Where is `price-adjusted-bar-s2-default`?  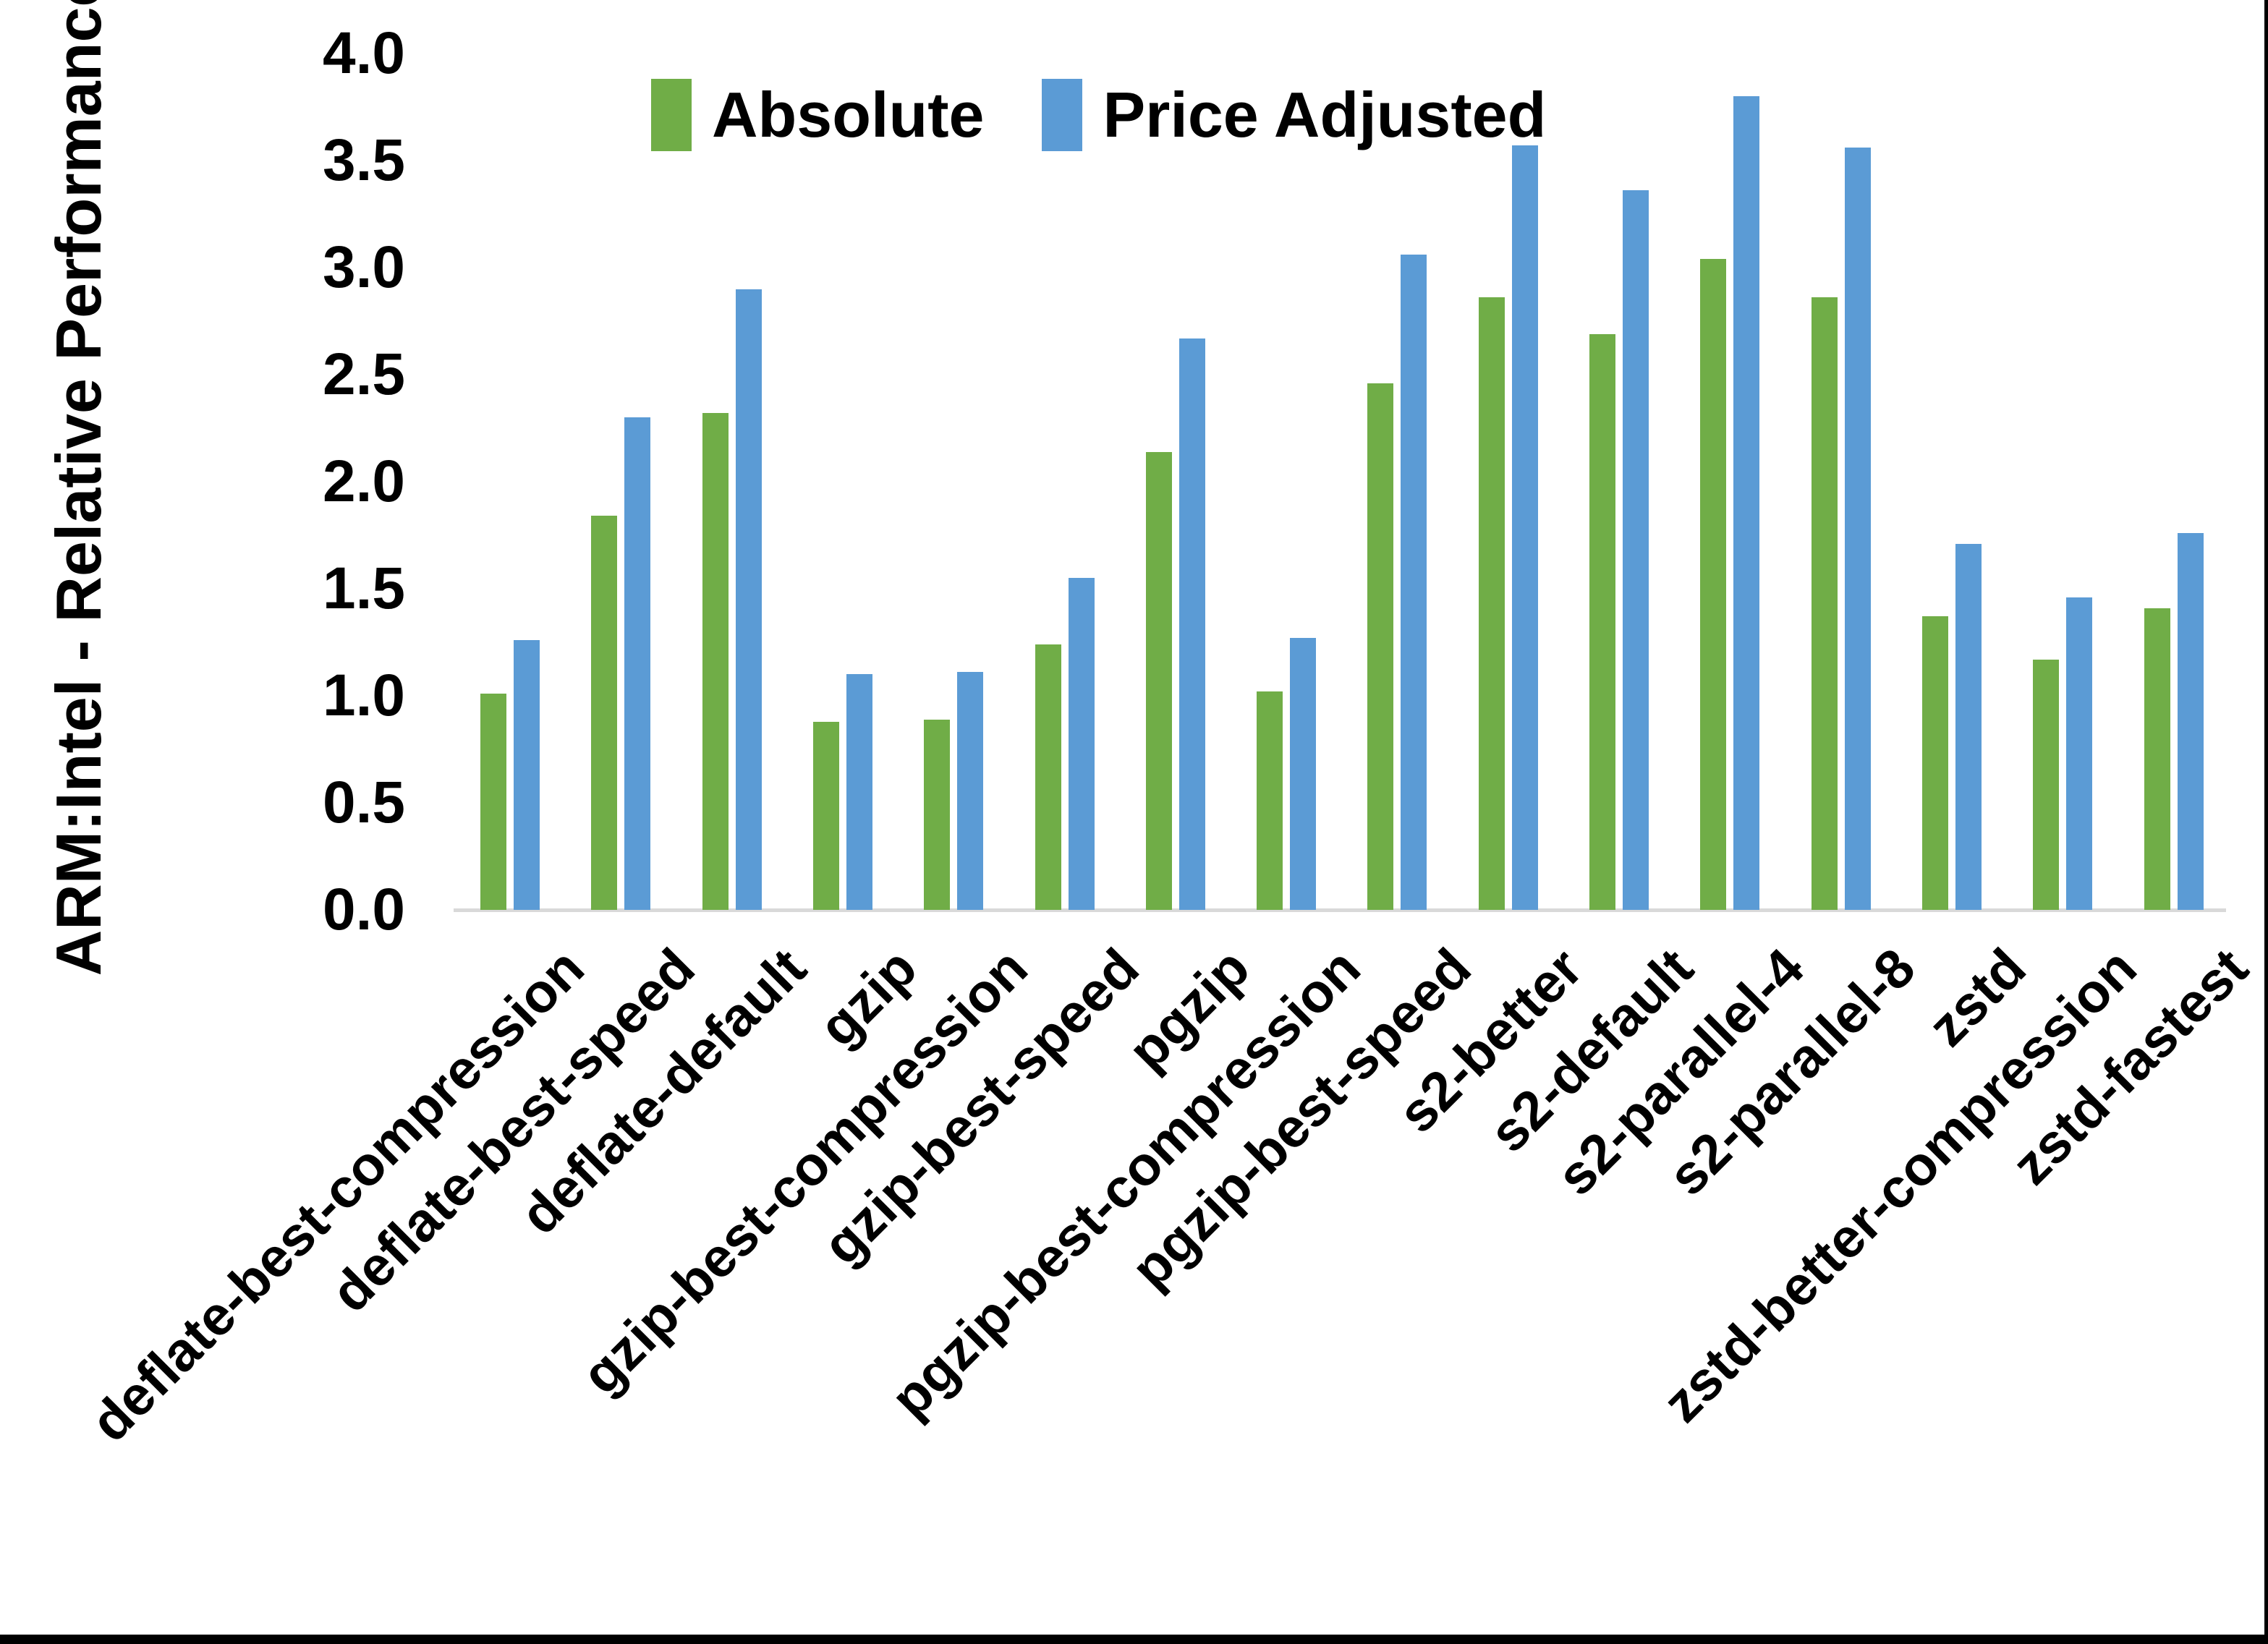 price-adjusted-bar-s2-default is located at coordinates (1636, 550).